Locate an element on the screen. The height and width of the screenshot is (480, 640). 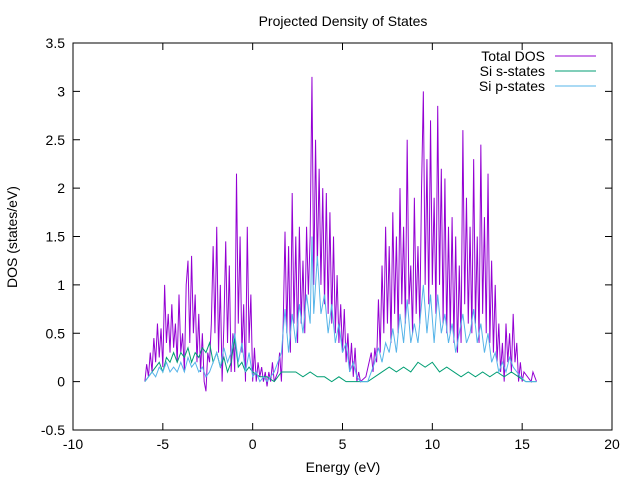
legend-label: Si s-states is located at coordinates (512, 71).